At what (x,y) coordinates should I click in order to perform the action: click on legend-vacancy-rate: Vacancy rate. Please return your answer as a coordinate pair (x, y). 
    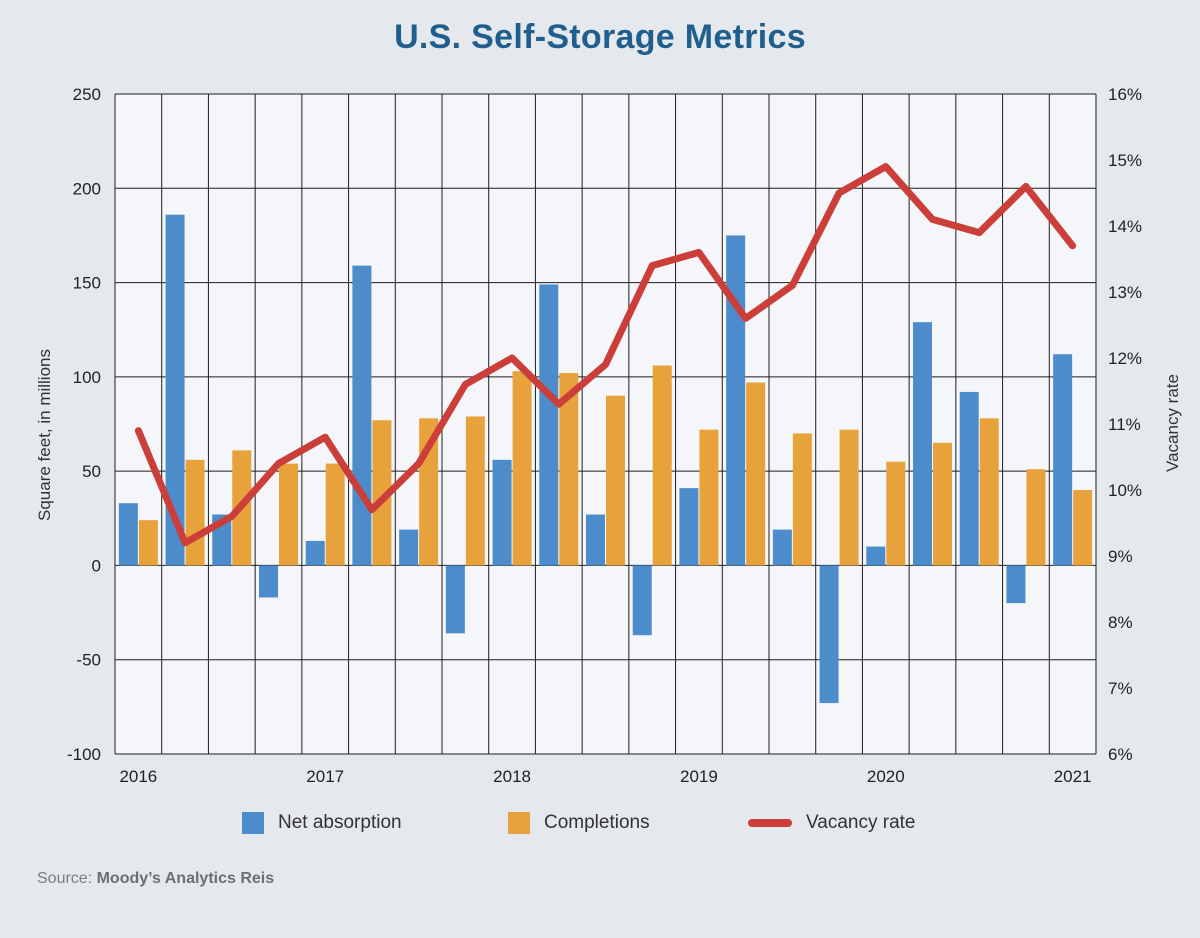
    Looking at the image, I should click on (831, 823).